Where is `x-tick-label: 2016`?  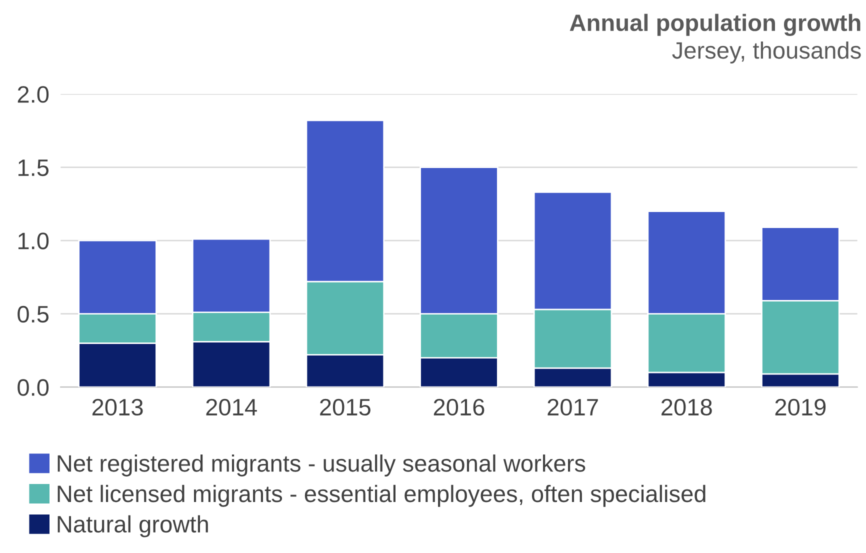 x-tick-label: 2016 is located at coordinates (459, 407).